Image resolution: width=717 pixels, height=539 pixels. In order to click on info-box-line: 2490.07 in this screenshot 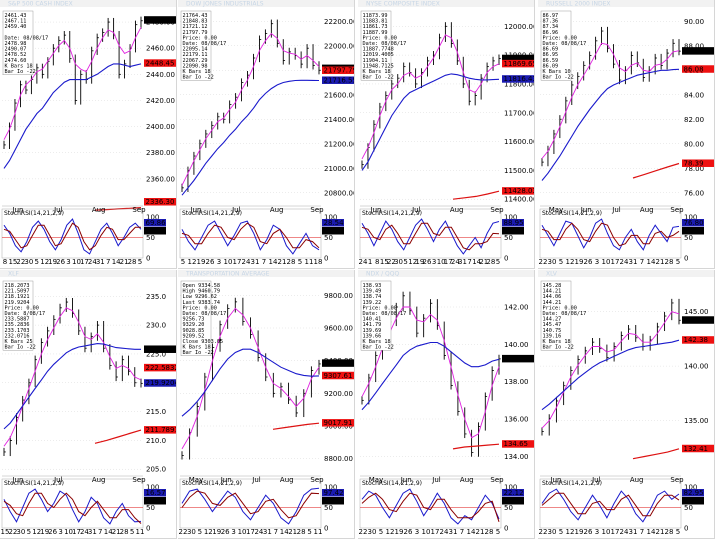, I will do `click(16, 50)`.